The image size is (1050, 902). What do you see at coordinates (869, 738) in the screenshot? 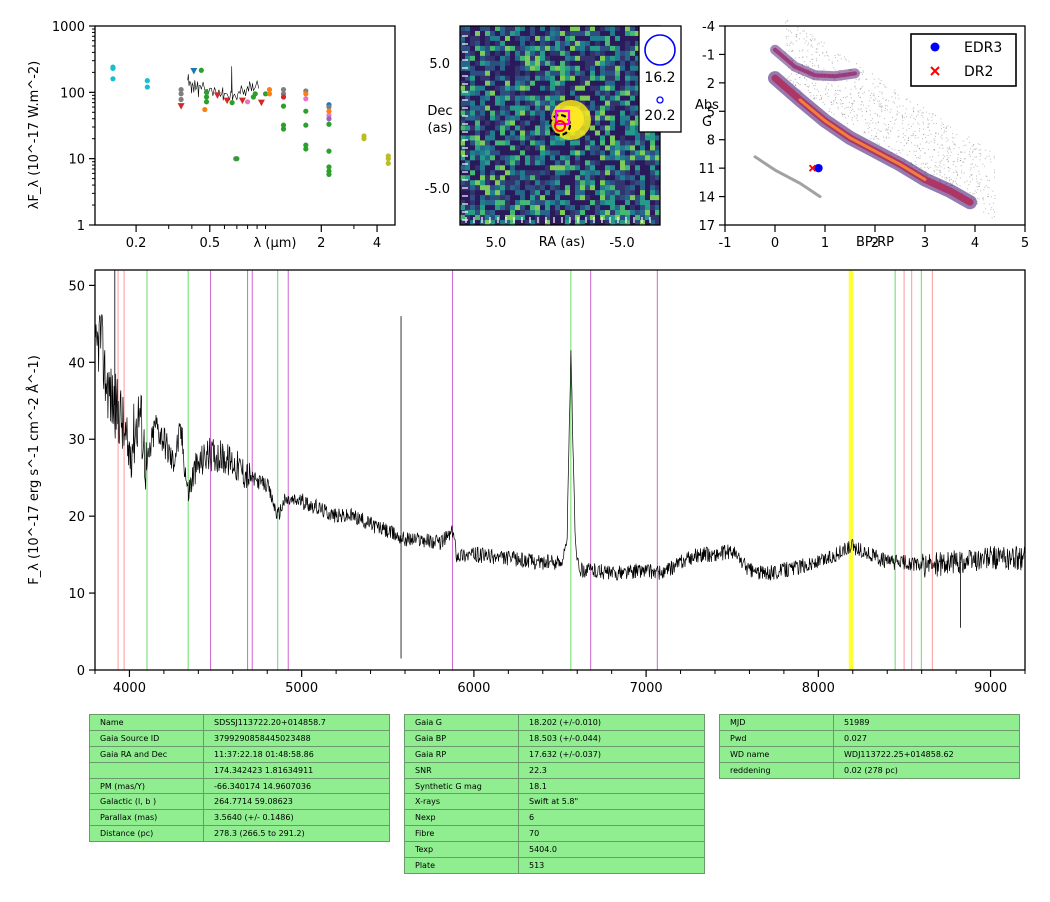
I see `table-row: Pwd 0.027` at bounding box center [869, 738].